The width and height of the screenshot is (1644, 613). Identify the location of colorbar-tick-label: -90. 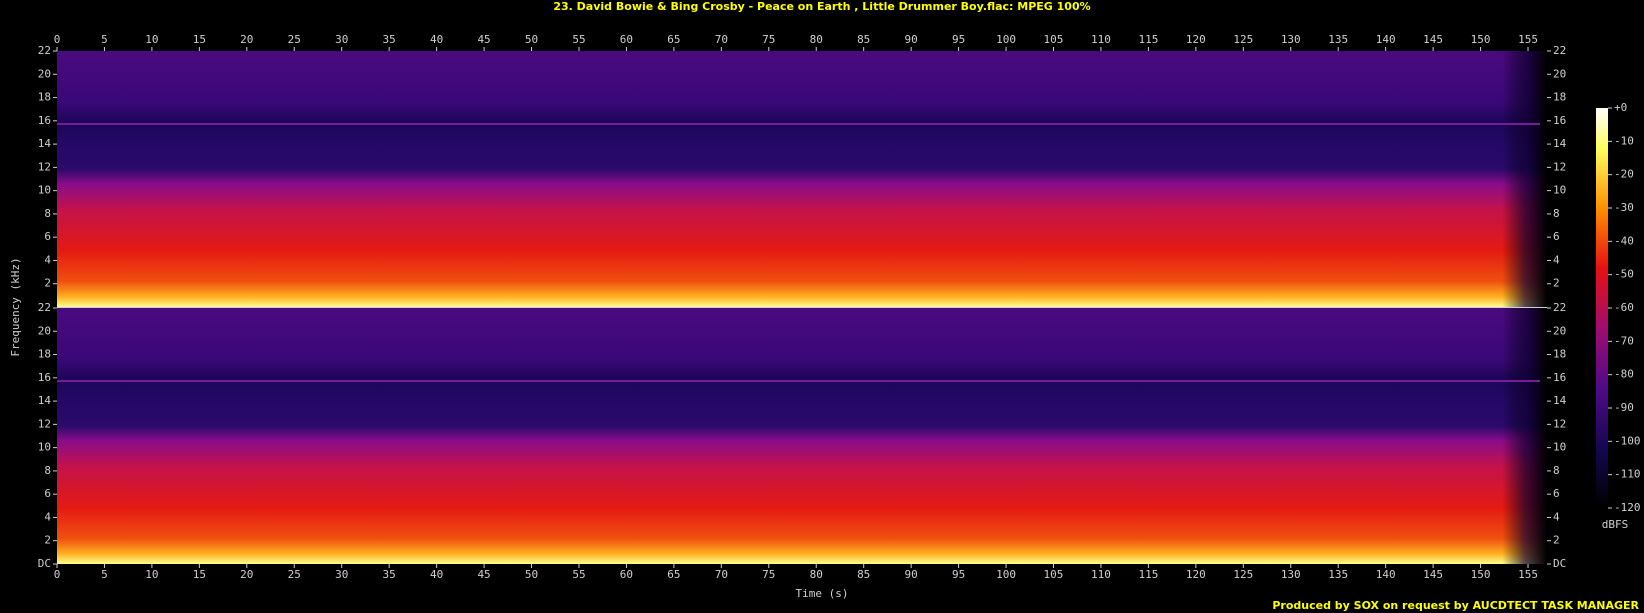
(1624, 407).